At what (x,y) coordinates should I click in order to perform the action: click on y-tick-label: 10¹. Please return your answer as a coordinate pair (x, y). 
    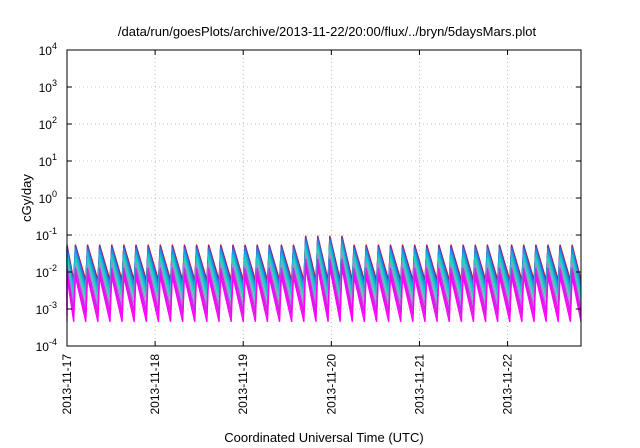
    Looking at the image, I should click on (48, 160).